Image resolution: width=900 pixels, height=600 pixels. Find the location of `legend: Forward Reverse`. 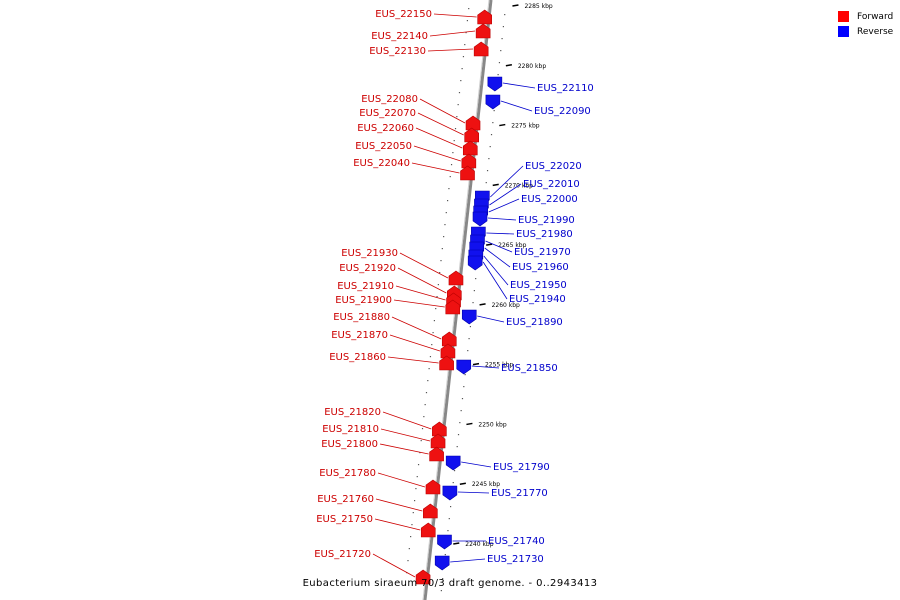

legend: Forward Reverse is located at coordinates (865, 24).